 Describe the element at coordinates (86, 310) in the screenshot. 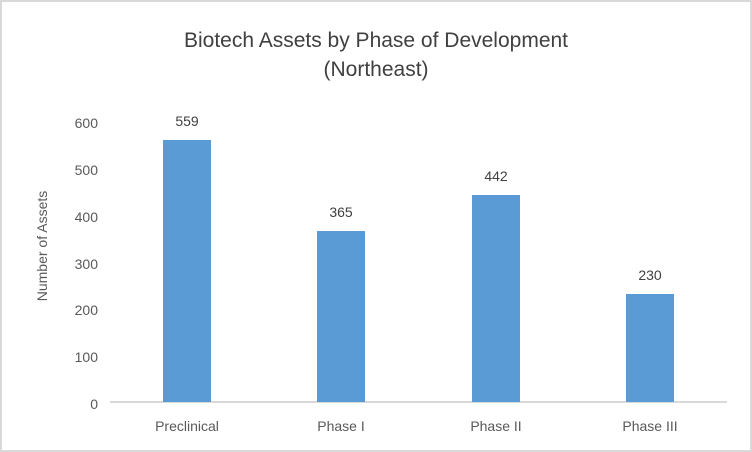

I see `y-axis-tick-label: 200` at that location.